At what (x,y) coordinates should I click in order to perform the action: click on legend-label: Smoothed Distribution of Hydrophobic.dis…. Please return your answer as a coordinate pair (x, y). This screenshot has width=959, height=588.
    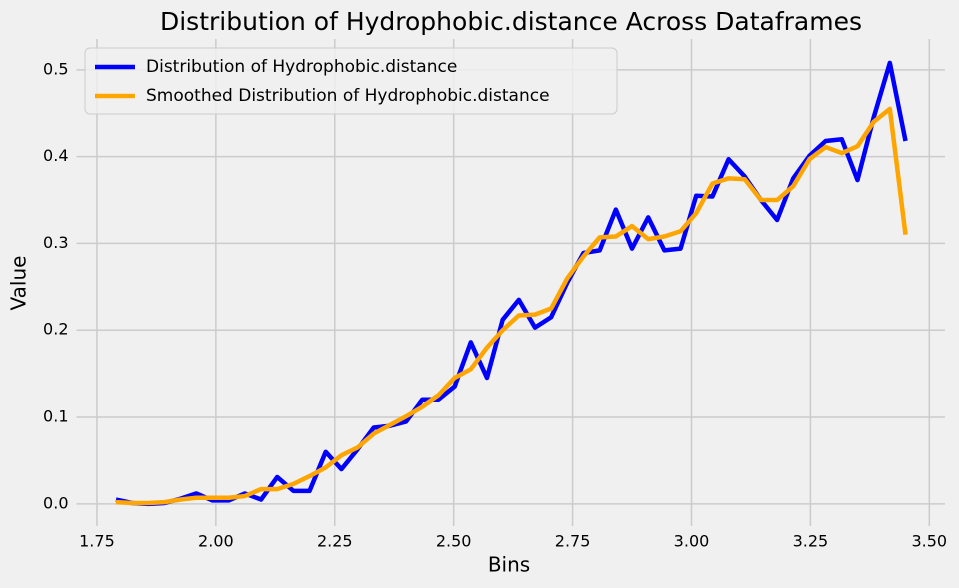
    Looking at the image, I should click on (348, 96).